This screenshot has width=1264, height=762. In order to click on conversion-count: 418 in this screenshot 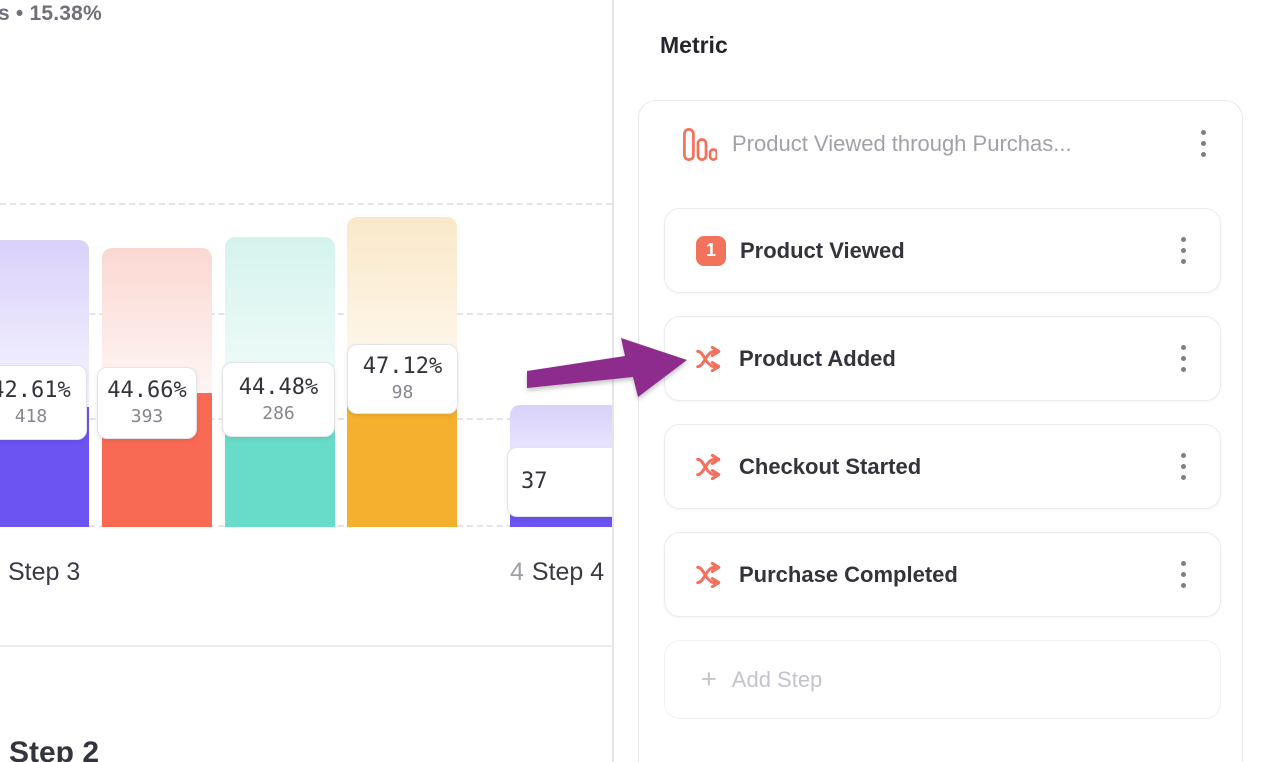, I will do `click(31, 416)`.